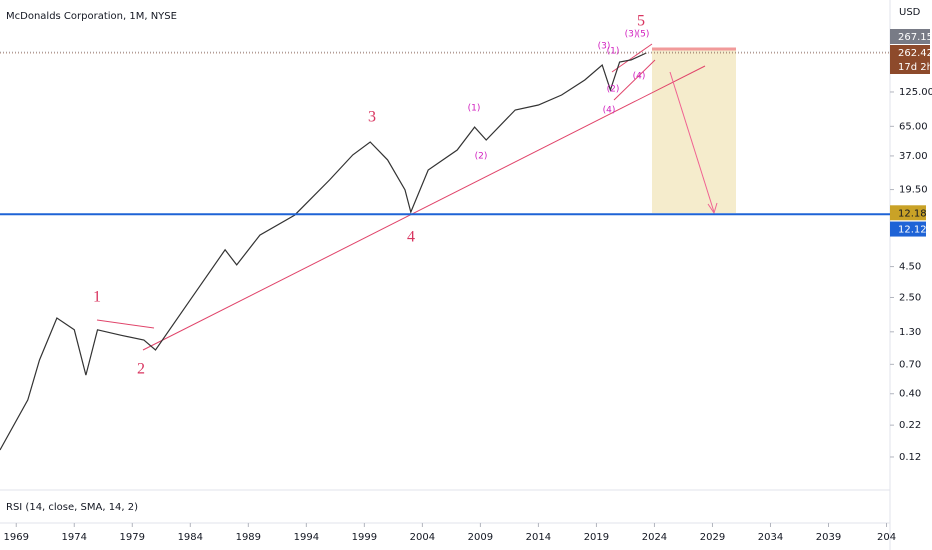 This screenshot has height=550, width=932. Describe the element at coordinates (910, 425) in the screenshot. I see `y-tick-label: 0.22` at that location.